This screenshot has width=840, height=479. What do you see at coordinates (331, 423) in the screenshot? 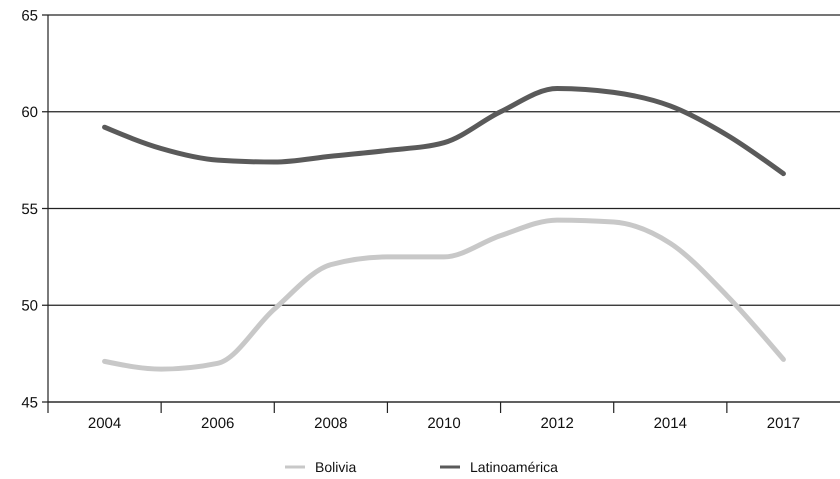
I see `x-tick-label: 2008` at bounding box center [331, 423].